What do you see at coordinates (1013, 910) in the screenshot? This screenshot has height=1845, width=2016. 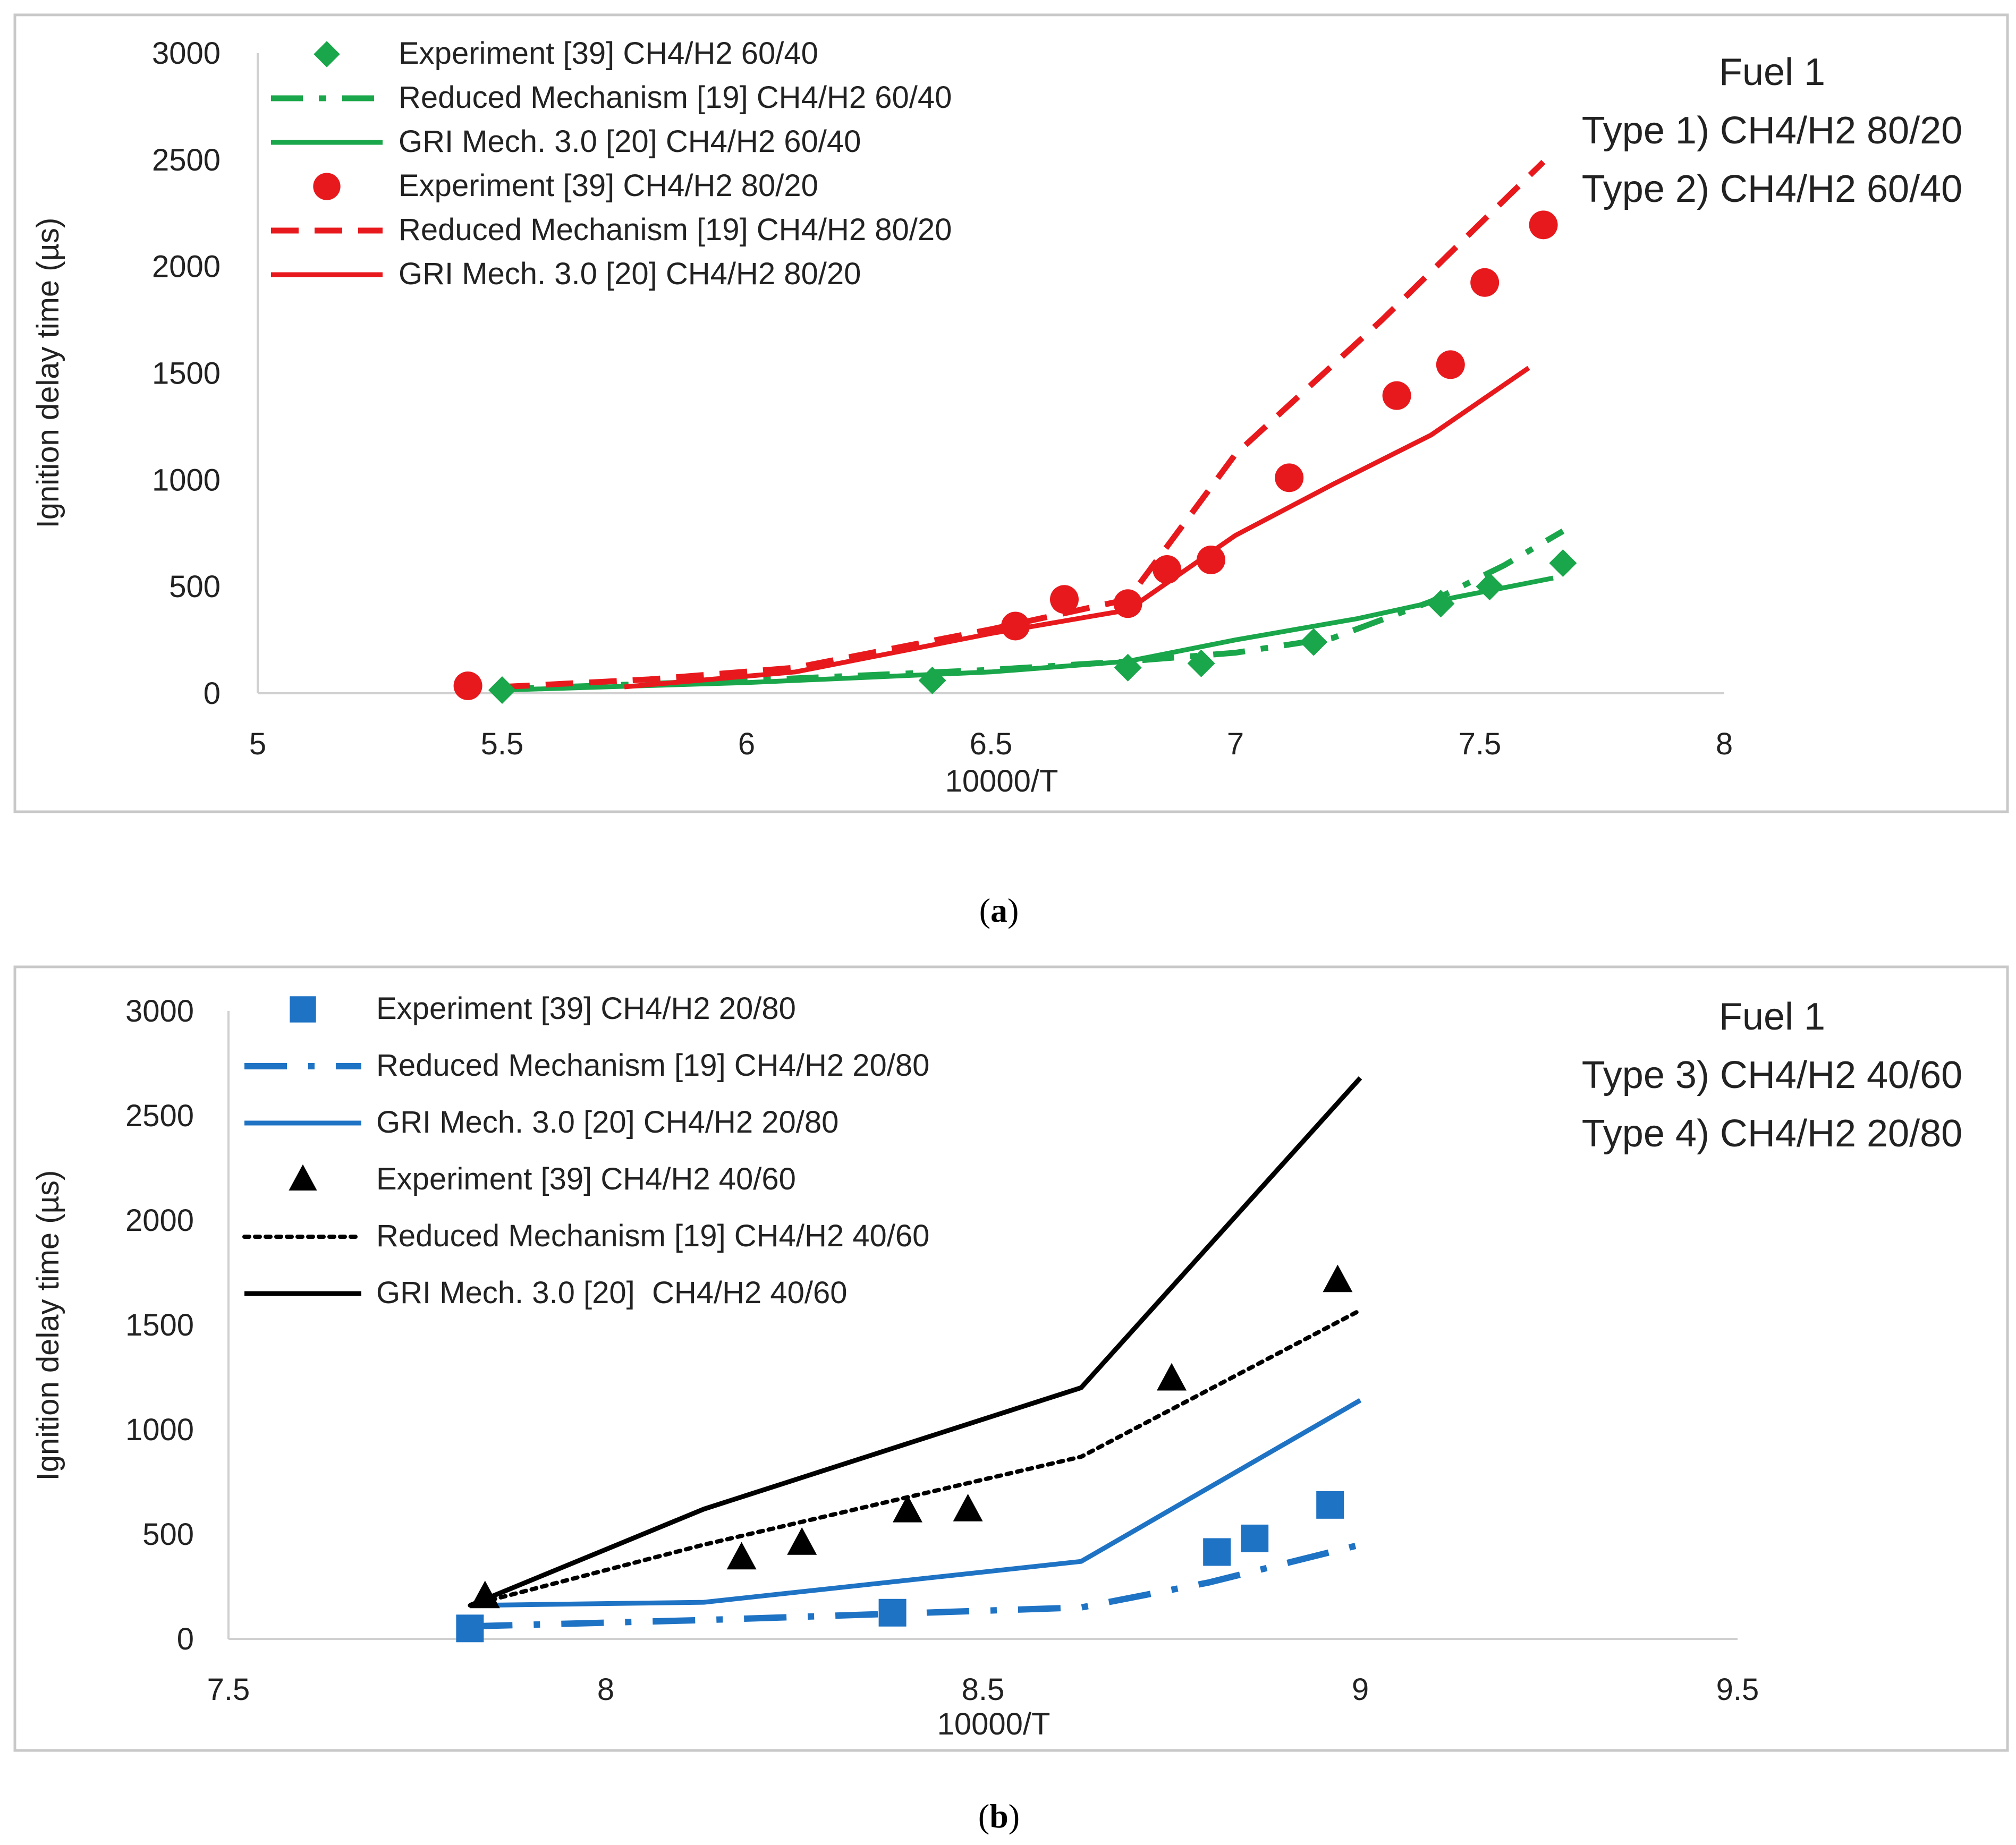 I see `caption-a-close: )` at bounding box center [1013, 910].